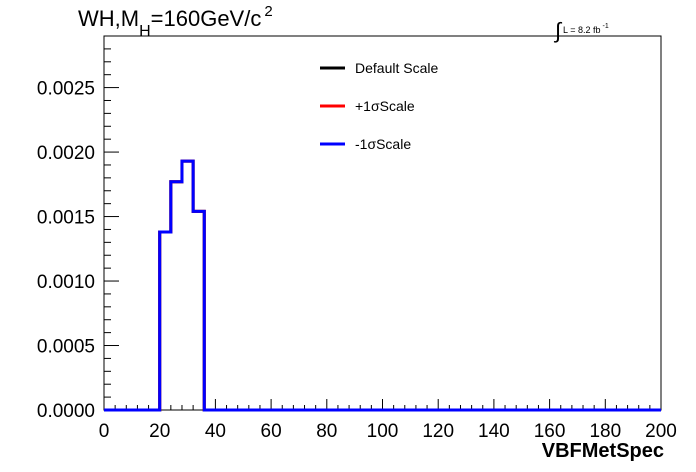 This screenshot has width=696, height=472. I want to click on legend-label: +1σScale, so click(385, 106).